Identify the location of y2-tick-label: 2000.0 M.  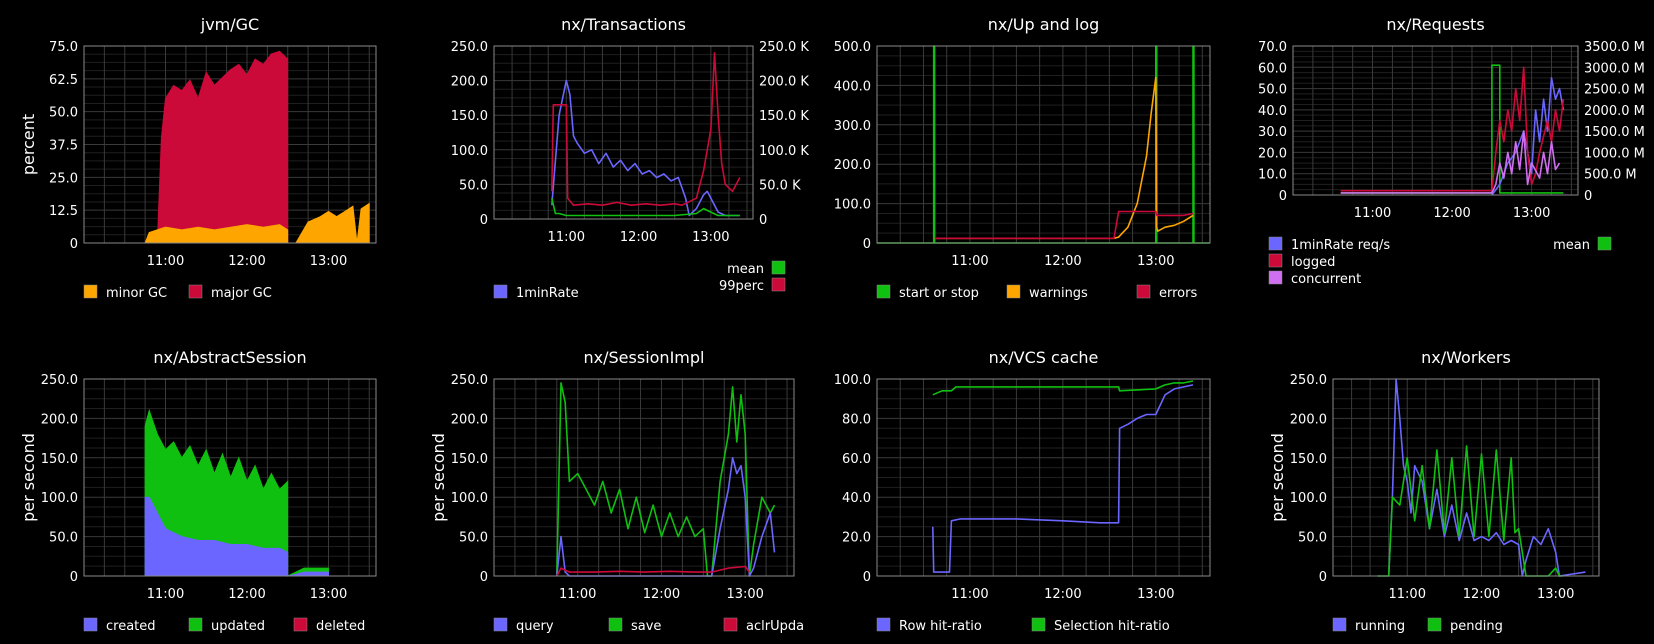
(1614, 111).